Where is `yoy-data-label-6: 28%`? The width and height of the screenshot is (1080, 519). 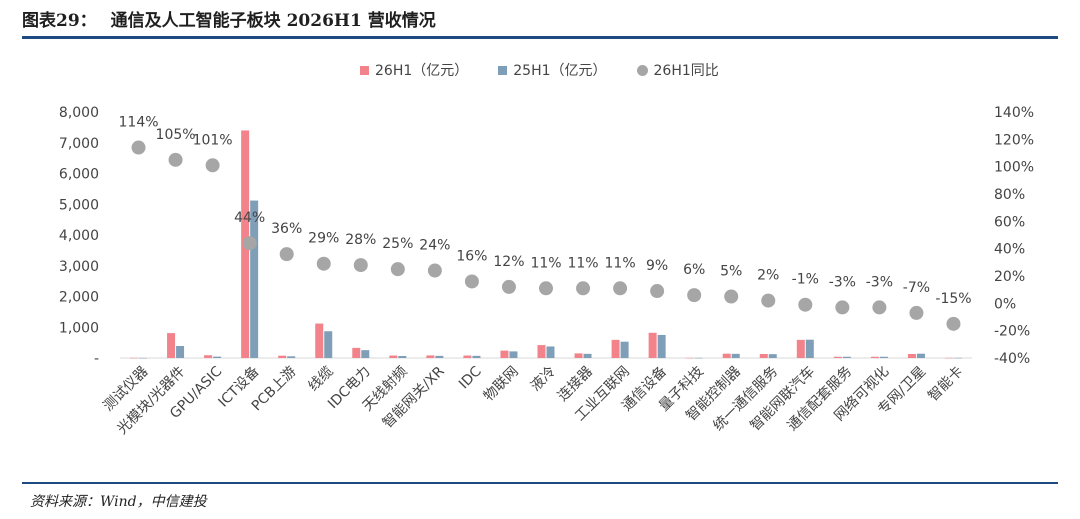
yoy-data-label-6: 28% is located at coordinates (360, 240).